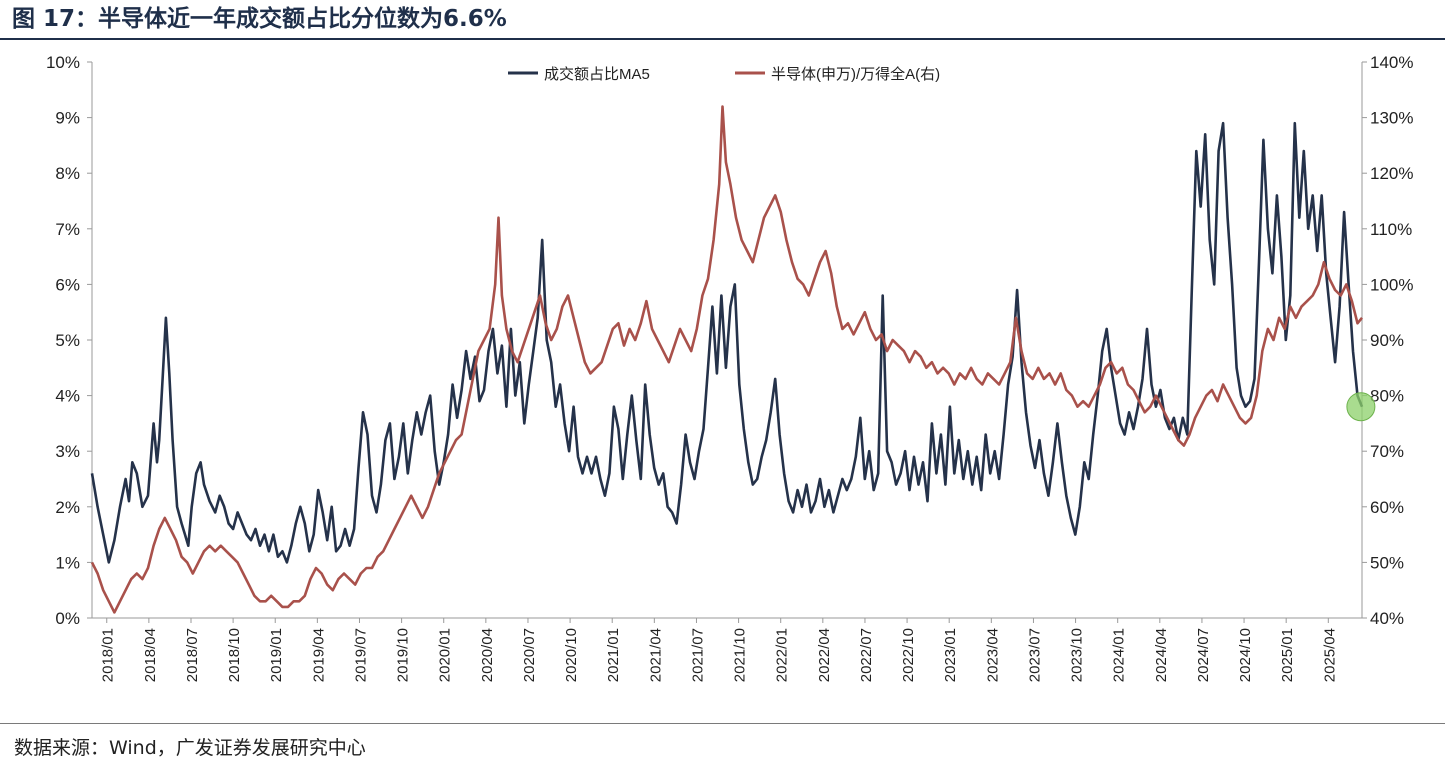  What do you see at coordinates (1387, 396) in the screenshot?
I see `y-right-tick-label: 80%` at bounding box center [1387, 396].